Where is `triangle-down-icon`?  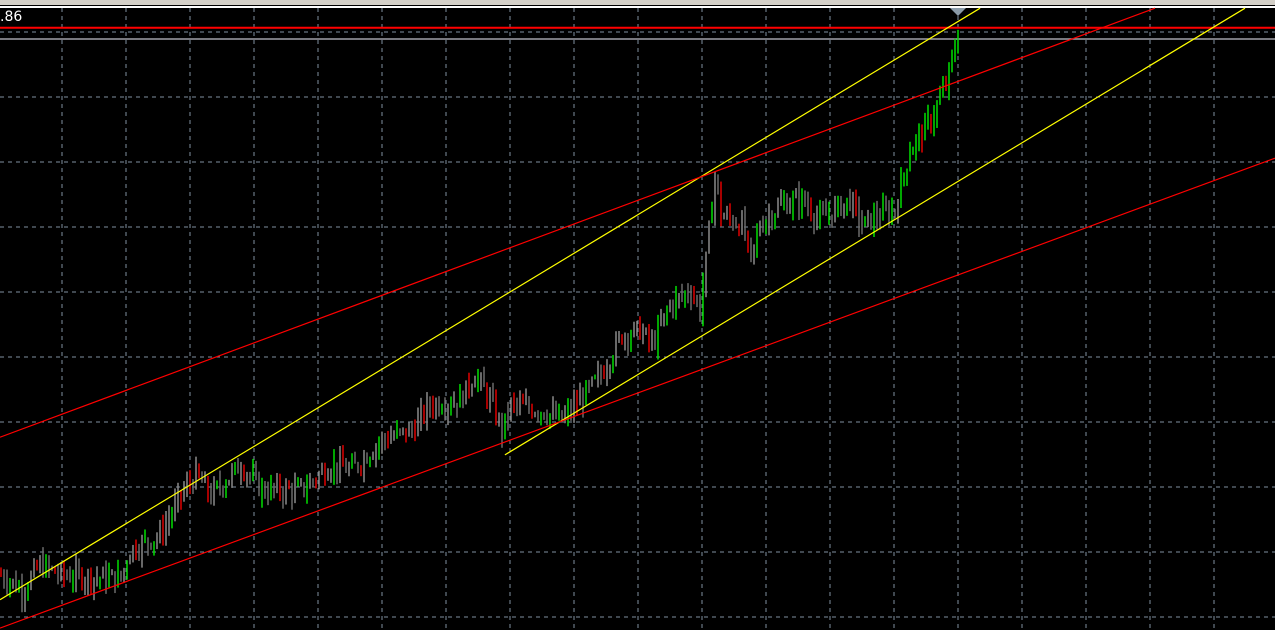
triangle-down-icon is located at coordinates (958, 12).